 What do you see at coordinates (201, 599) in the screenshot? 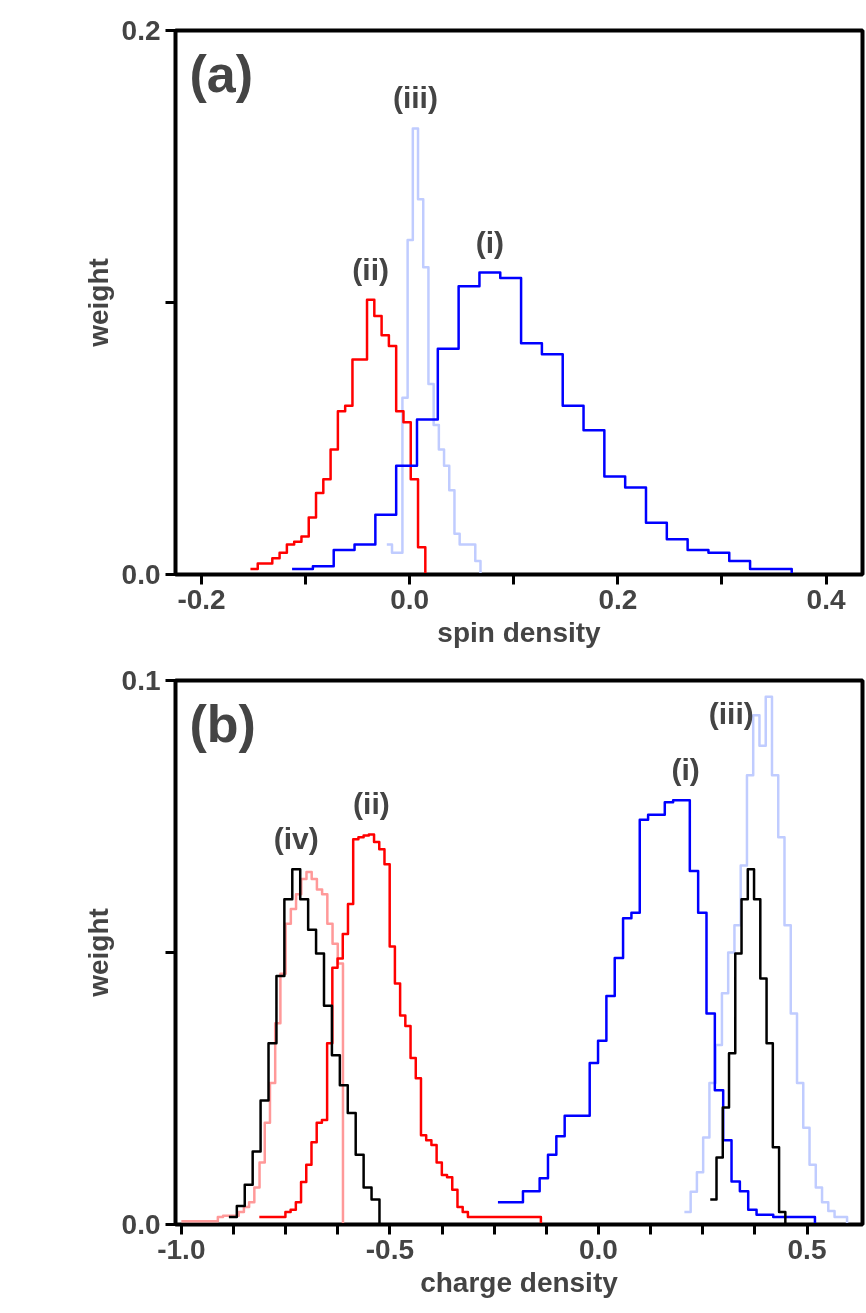
I see `x-tick-label: -0.2` at bounding box center [201, 599].